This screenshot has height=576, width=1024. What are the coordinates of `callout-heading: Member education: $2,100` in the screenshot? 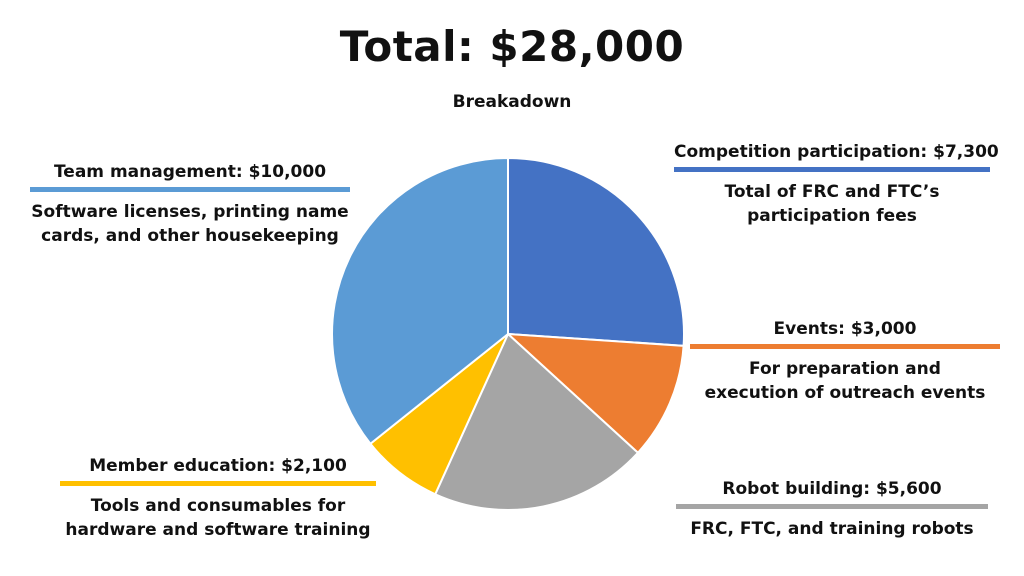 It's located at (218, 466).